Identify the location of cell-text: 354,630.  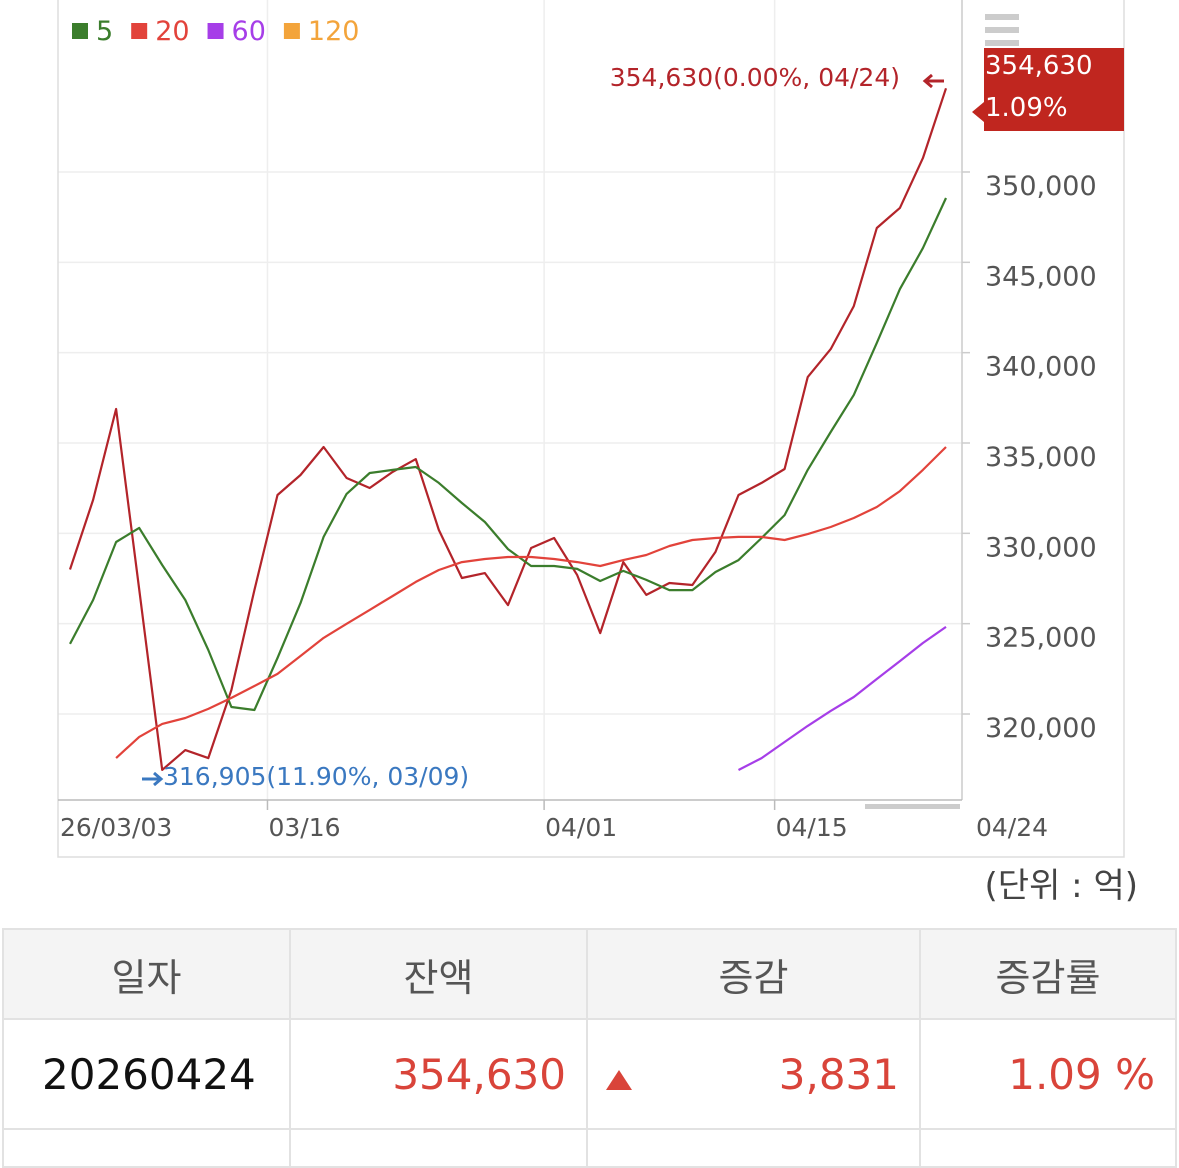
(479, 1074).